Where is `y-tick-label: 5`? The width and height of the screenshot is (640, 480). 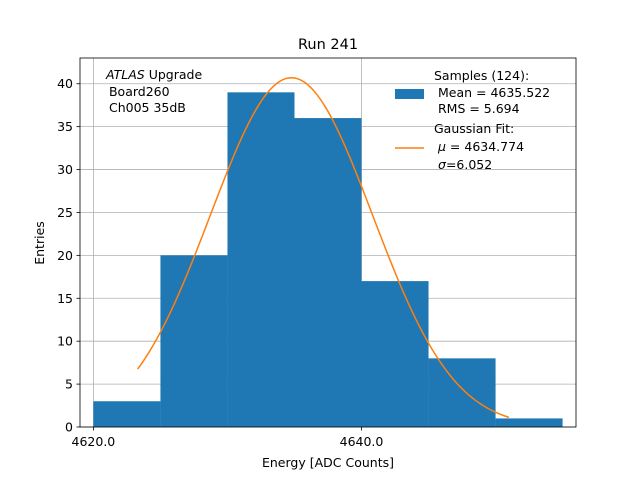 y-tick-label: 5 is located at coordinates (69, 384).